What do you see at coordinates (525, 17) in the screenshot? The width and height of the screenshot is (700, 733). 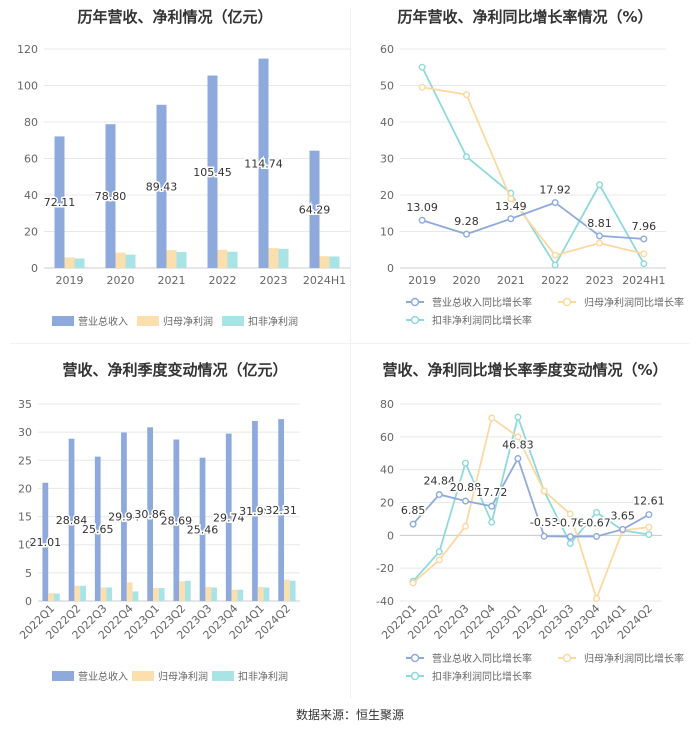 I see `chart-title: 历年营收、净利同比增长率情况（%）` at bounding box center [525, 17].